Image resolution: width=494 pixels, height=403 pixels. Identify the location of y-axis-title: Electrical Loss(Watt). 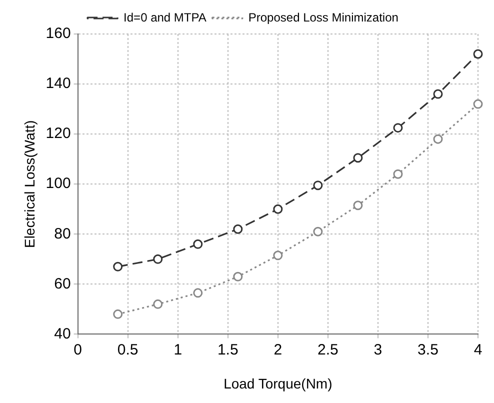
(29, 184).